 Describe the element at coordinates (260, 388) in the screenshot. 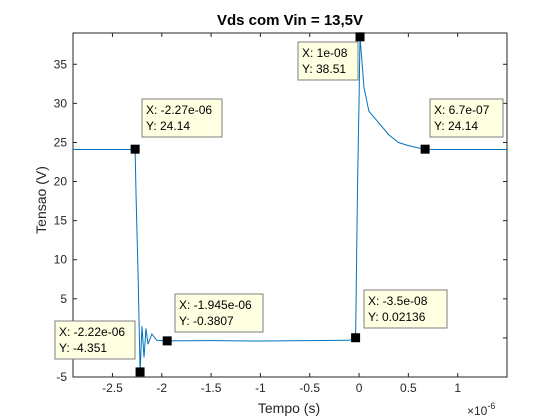

I see `x-tick-label: -1` at that location.